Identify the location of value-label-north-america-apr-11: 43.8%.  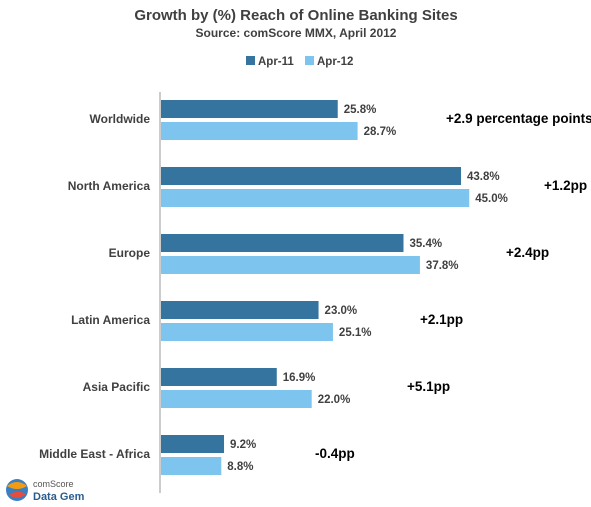
(483, 177).